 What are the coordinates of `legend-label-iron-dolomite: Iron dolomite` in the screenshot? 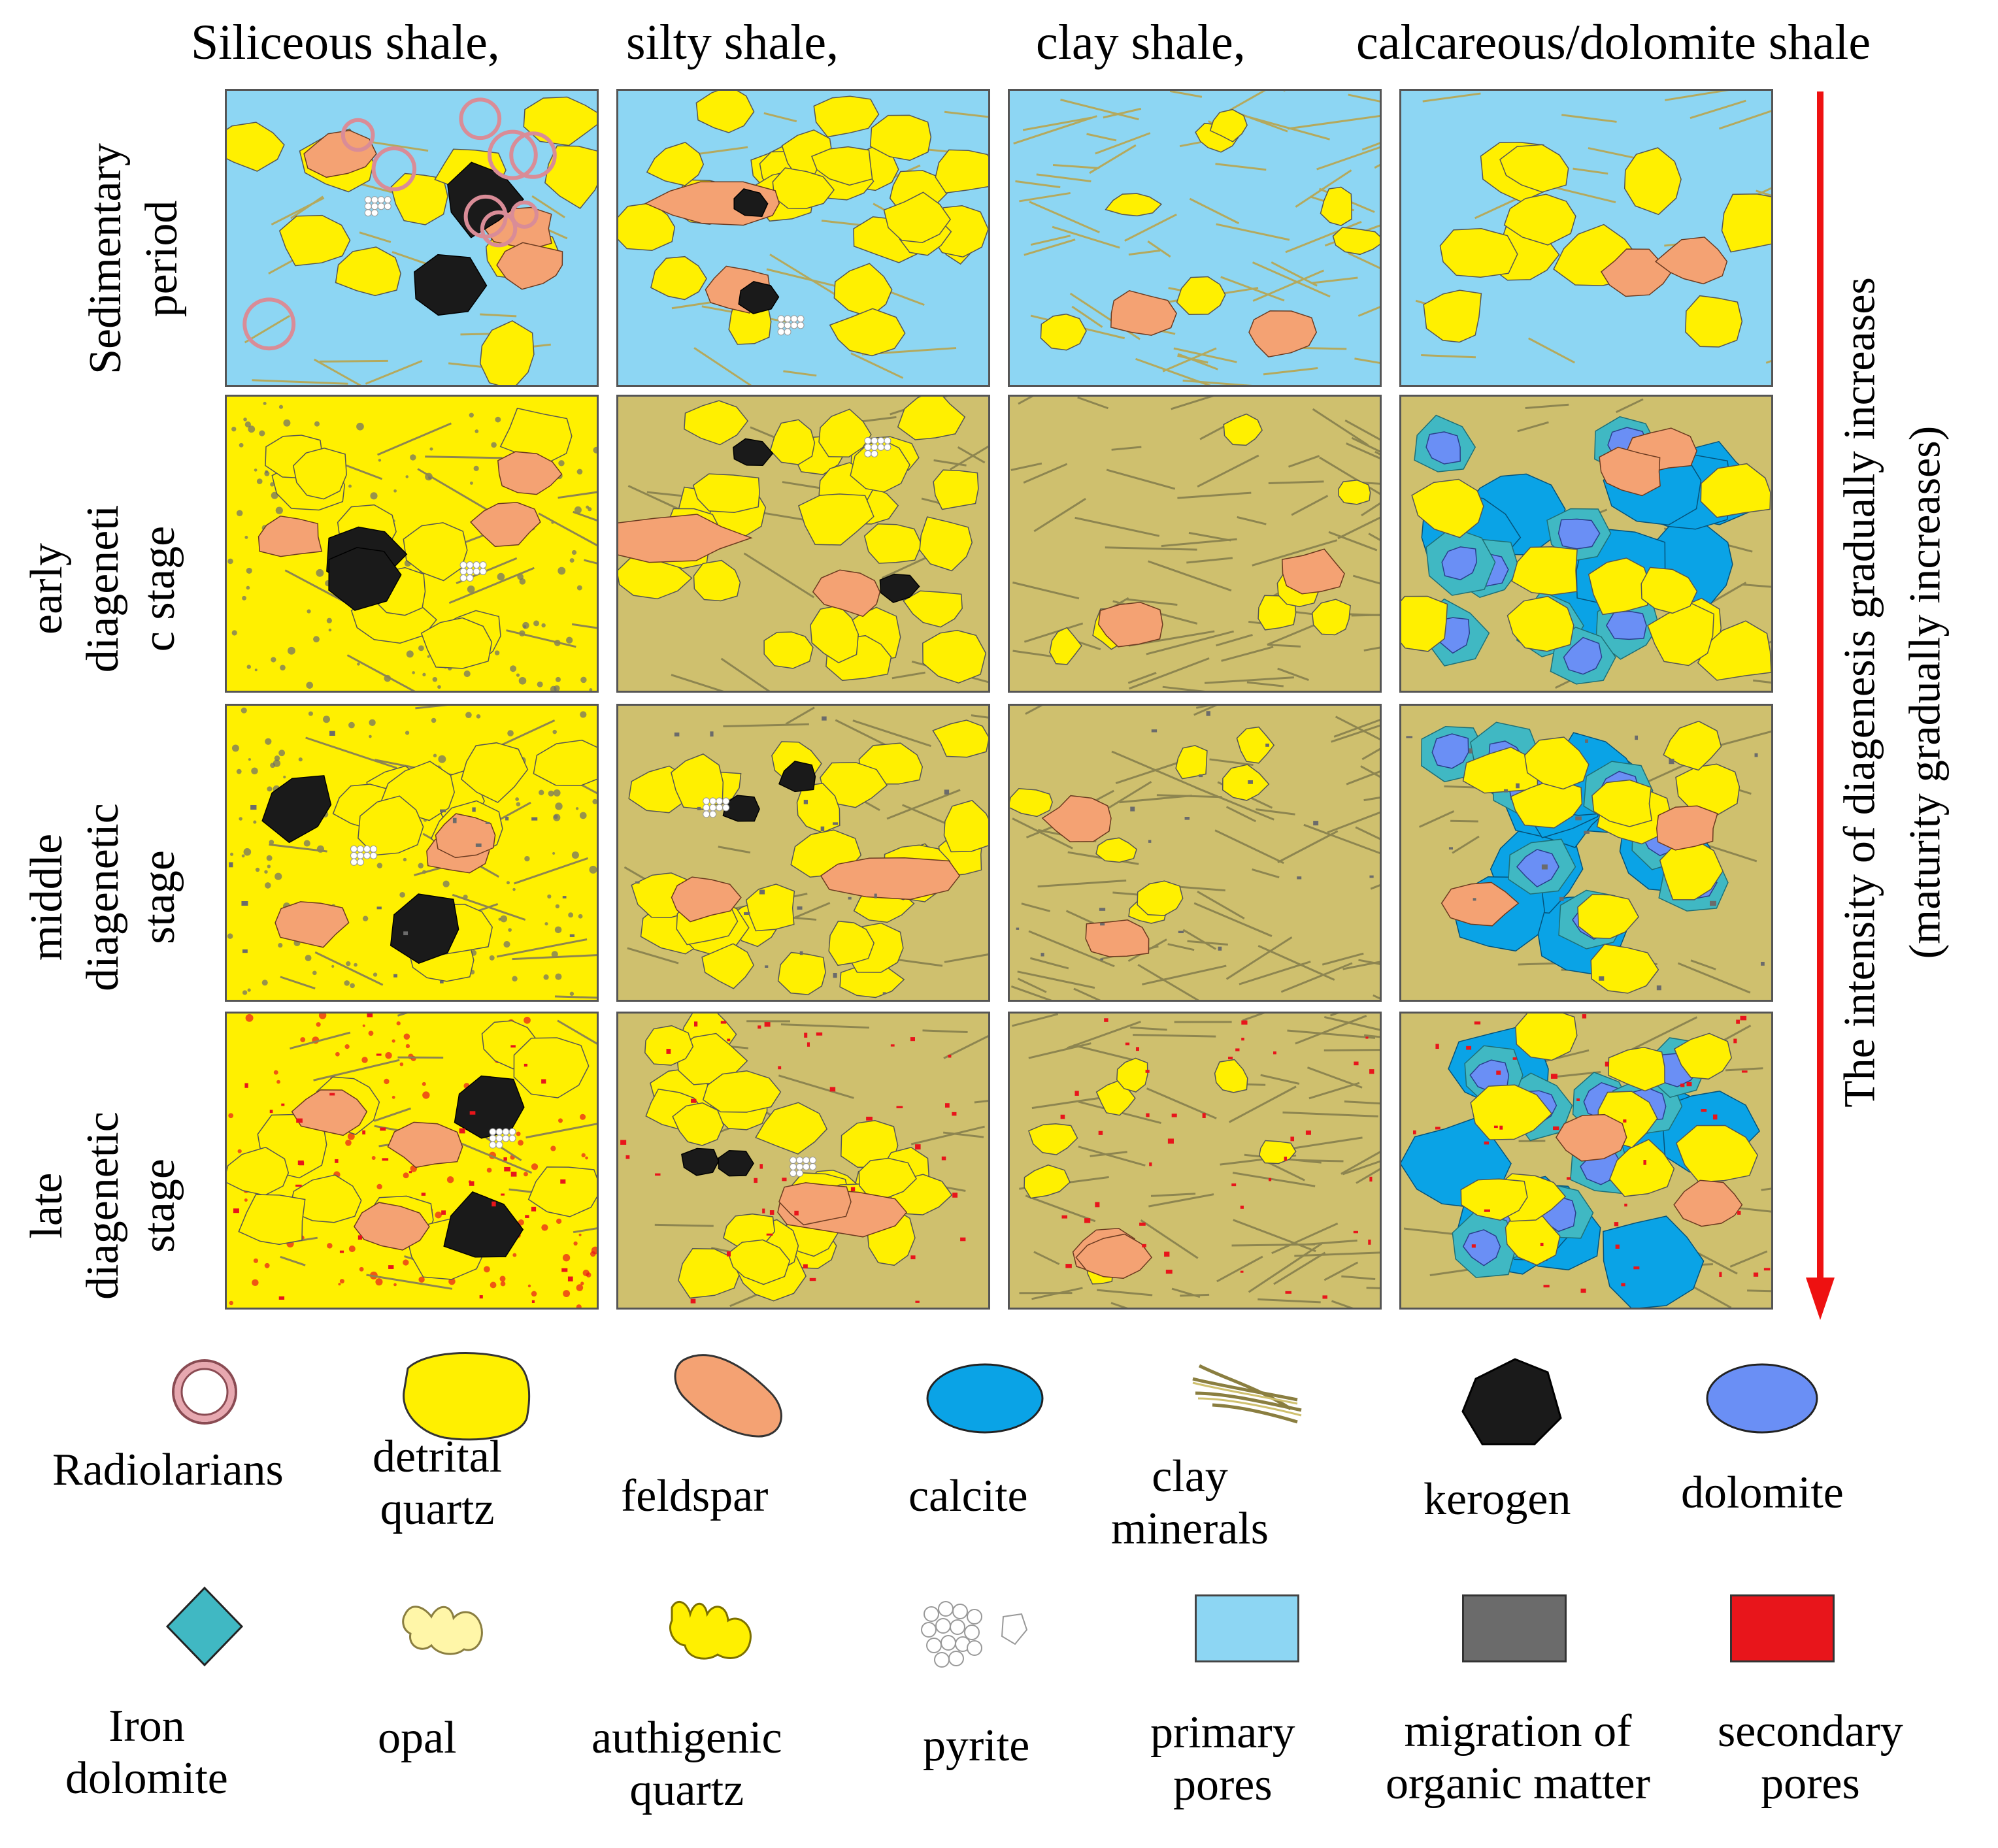 It's located at (146, 1752).